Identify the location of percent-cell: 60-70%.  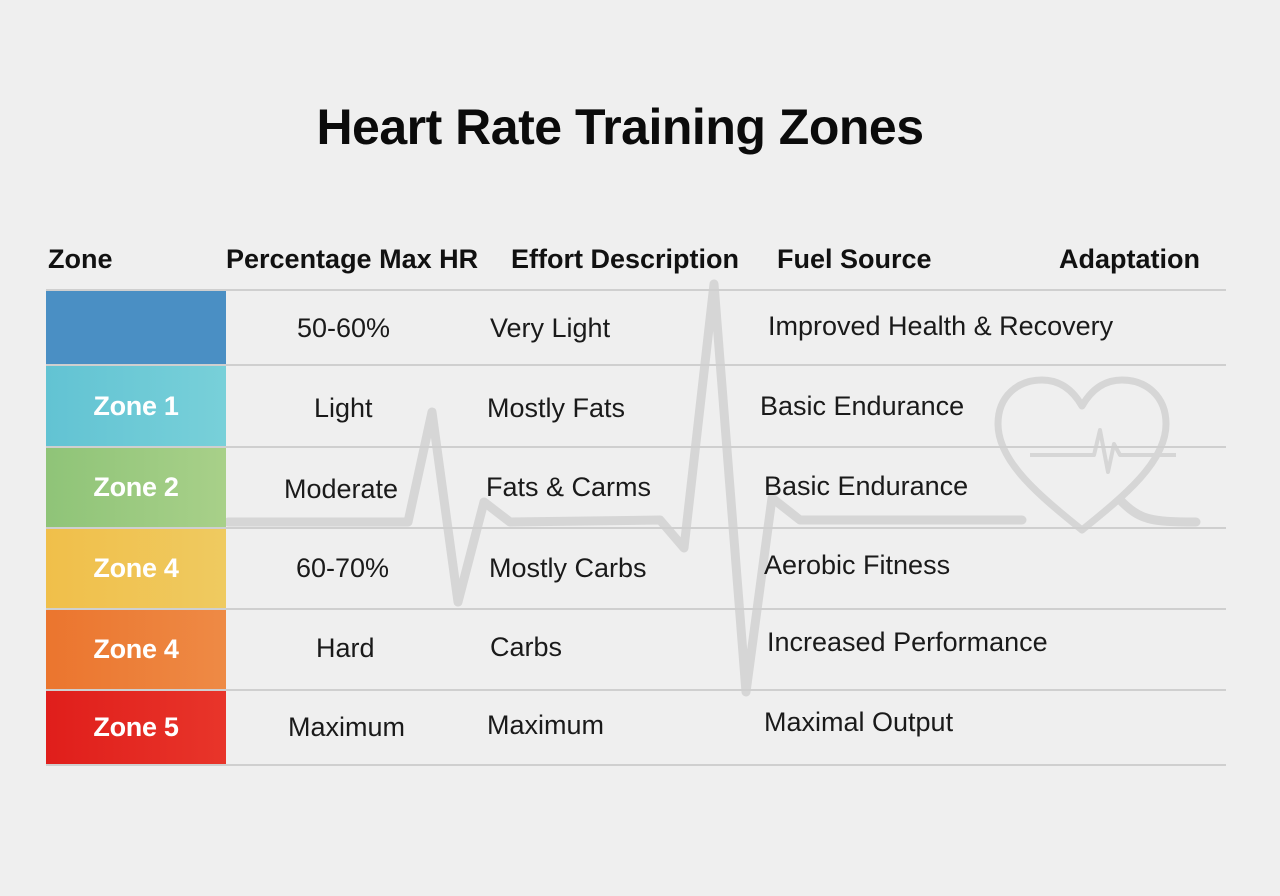
(343, 568).